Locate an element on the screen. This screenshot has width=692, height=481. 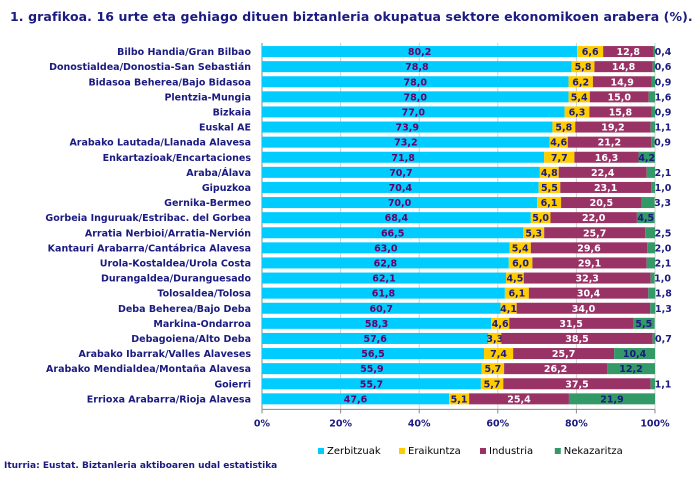
data-label: 1,8 is located at coordinates (663, 294).